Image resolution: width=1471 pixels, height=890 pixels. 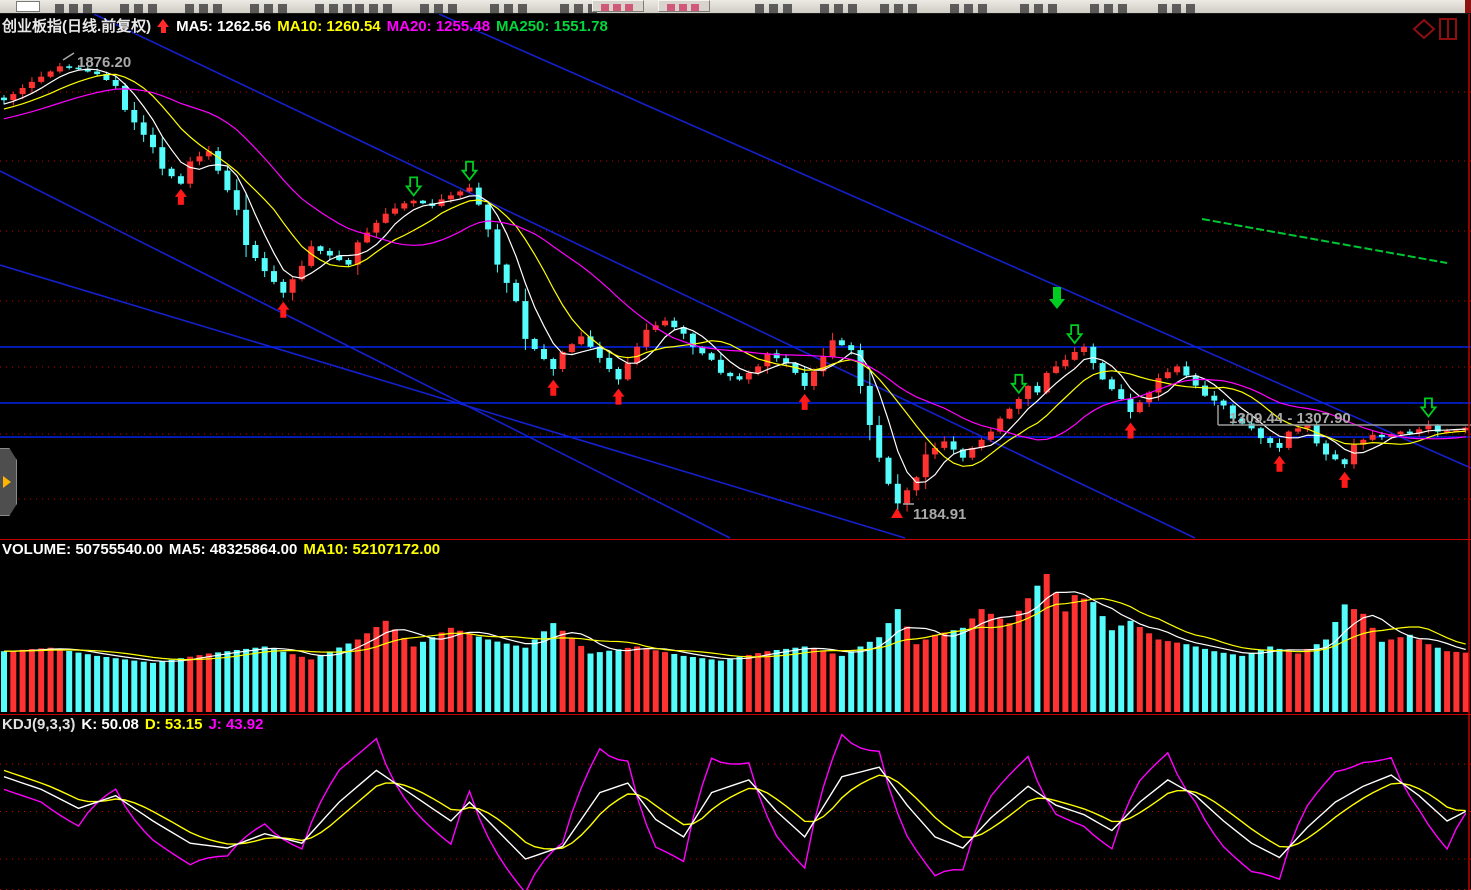 I want to click on kdj-header: KDJ(9,3,3) K: 50.08 D: 53.15 J: 43.92, so click(x=136, y=724).